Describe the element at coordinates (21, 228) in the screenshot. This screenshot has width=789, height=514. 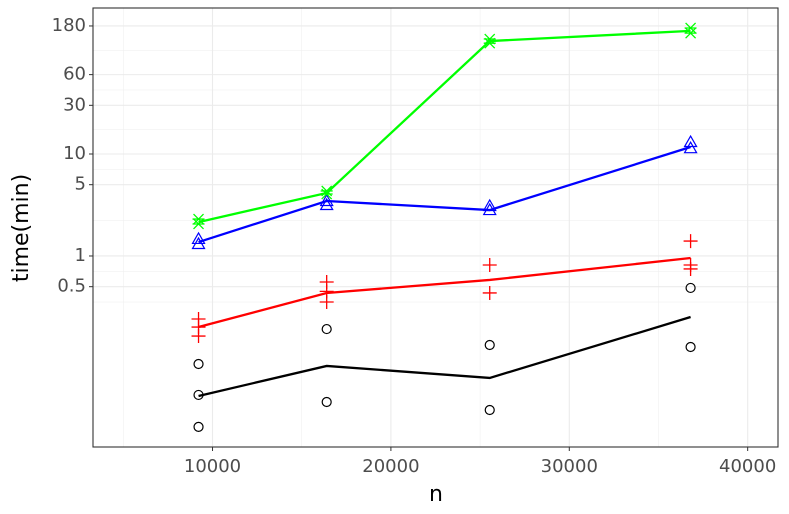
I see `y-axis-title: time(min)` at that location.